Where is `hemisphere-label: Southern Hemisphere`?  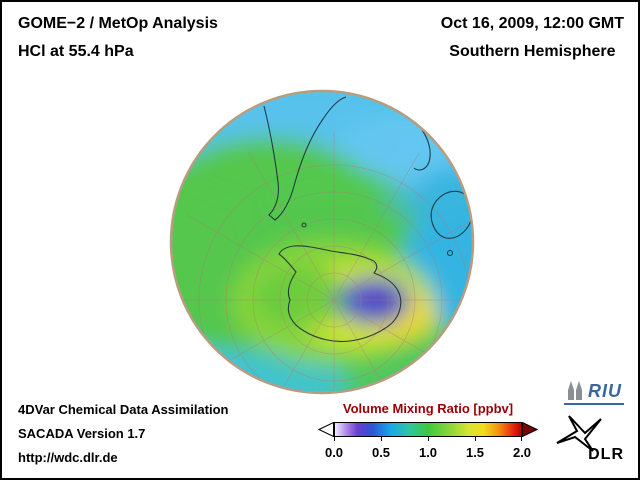 hemisphere-label: Southern Hemisphere is located at coordinates (532, 51).